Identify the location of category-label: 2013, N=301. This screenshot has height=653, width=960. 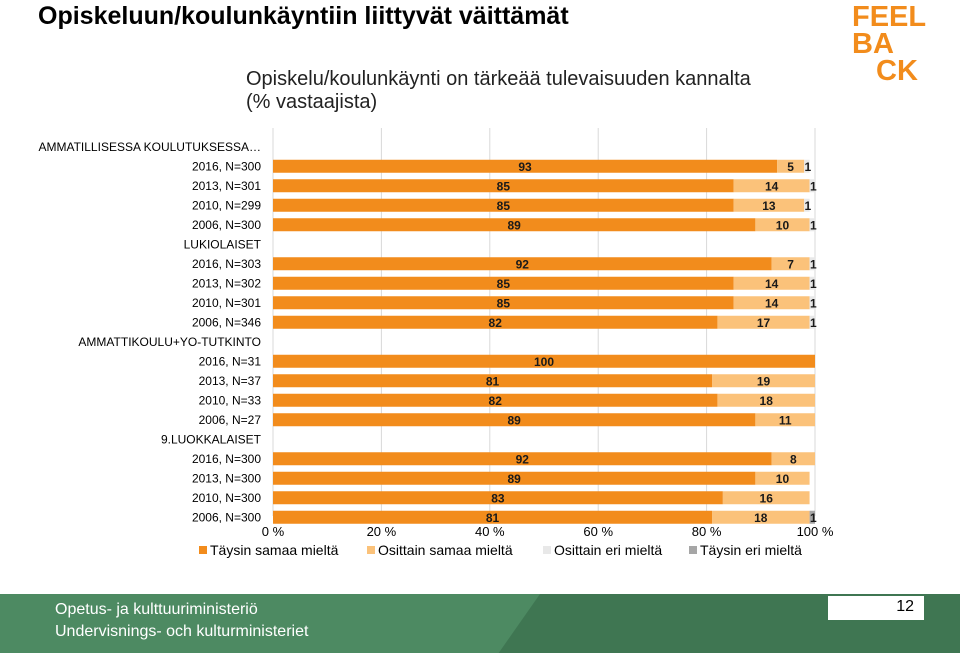
(226, 186).